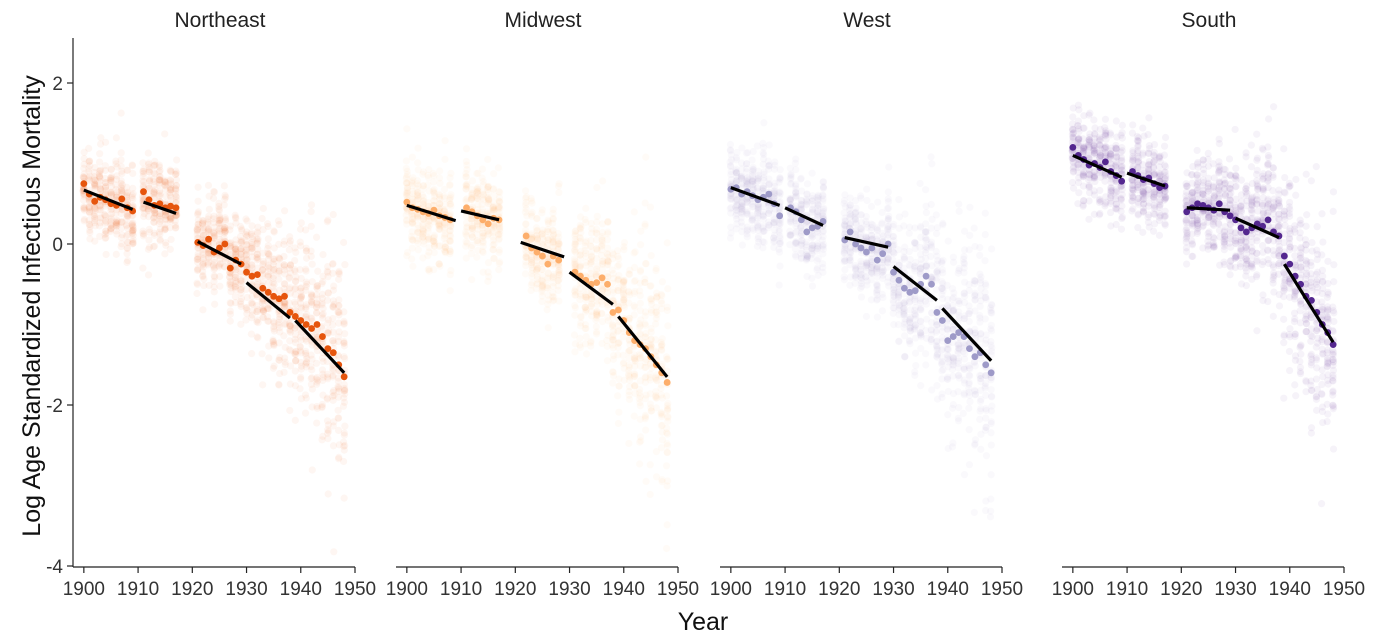 The image size is (1373, 637). What do you see at coordinates (54, 406) in the screenshot?
I see `y-tick-label: -2` at bounding box center [54, 406].